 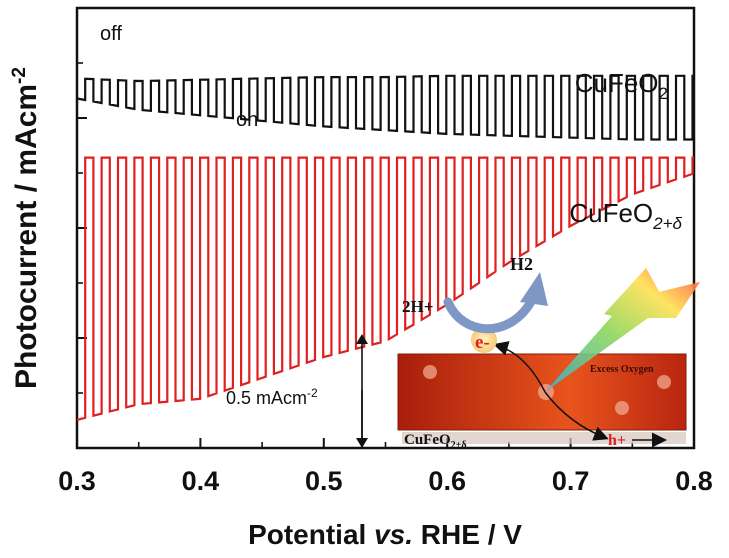 What do you see at coordinates (417, 306) in the screenshot?
I see `proton-label: 2H+` at bounding box center [417, 306].